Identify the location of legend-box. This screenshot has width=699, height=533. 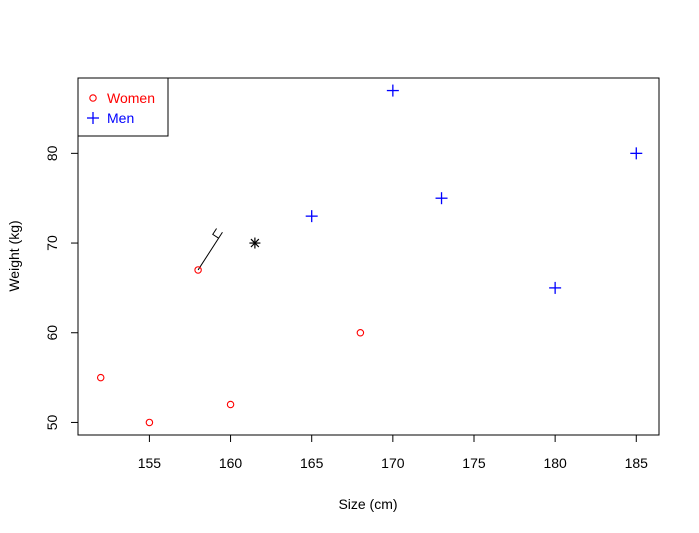
(123, 107).